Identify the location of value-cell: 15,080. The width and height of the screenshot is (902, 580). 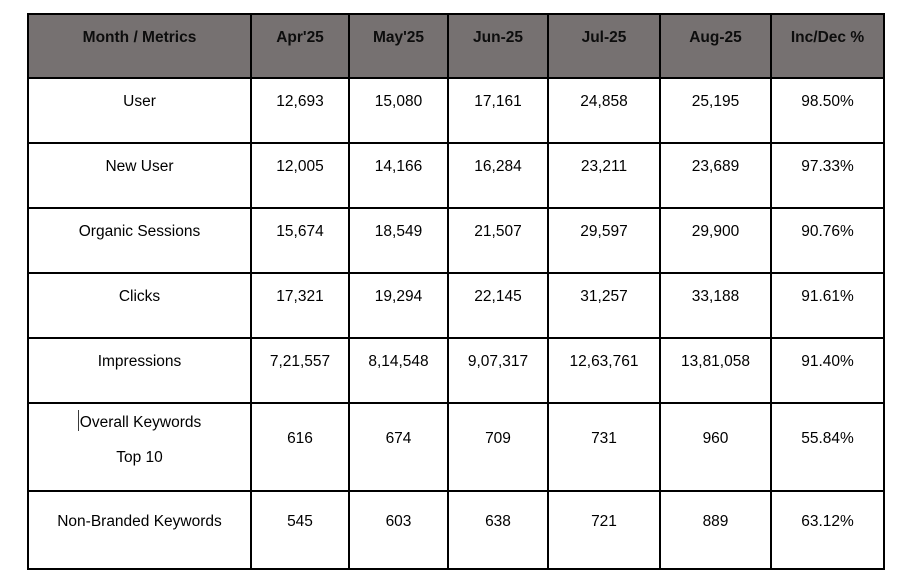
(398, 110).